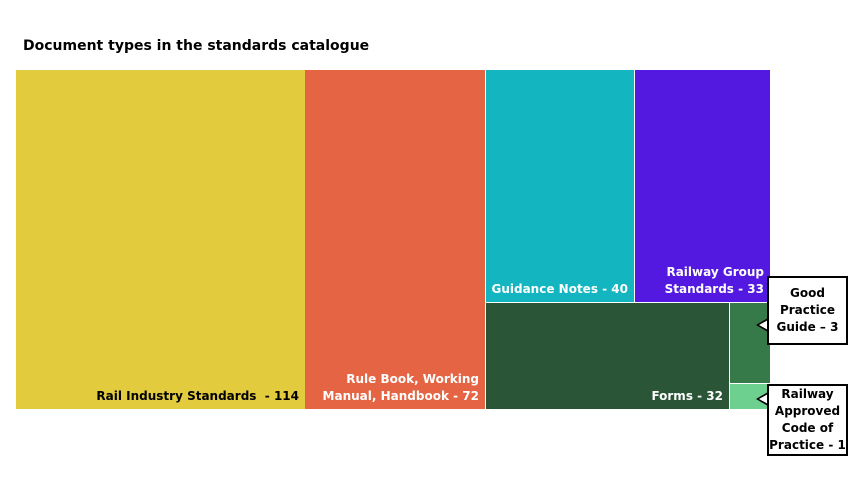 This screenshot has height=480, width=853. I want to click on callout-good-practice-guide: Good Practice Guide – 3, so click(807, 310).